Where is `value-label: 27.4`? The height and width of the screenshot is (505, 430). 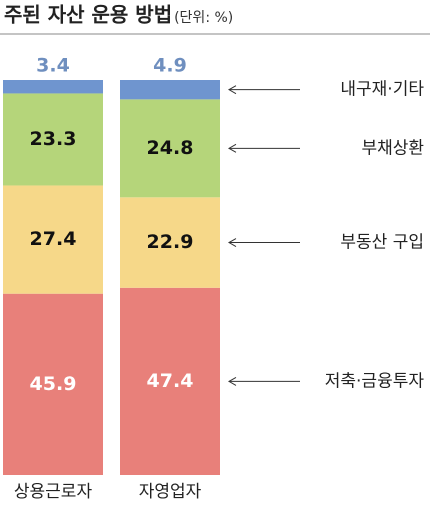
value-label: 27.4 is located at coordinates (53, 239).